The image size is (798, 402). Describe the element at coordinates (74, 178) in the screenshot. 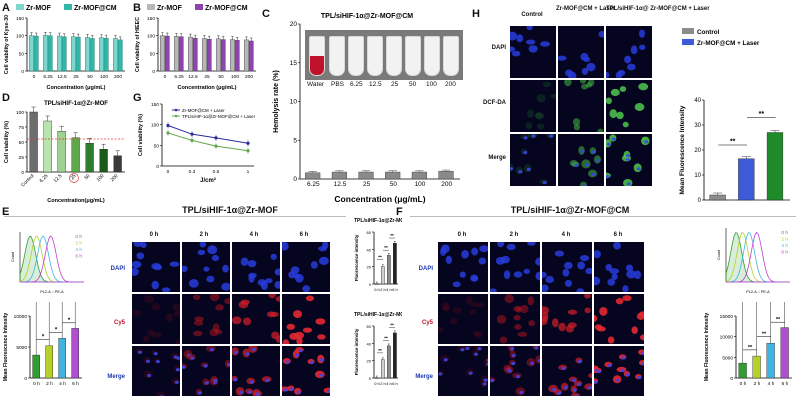

I see `highlight-circle` at that location.